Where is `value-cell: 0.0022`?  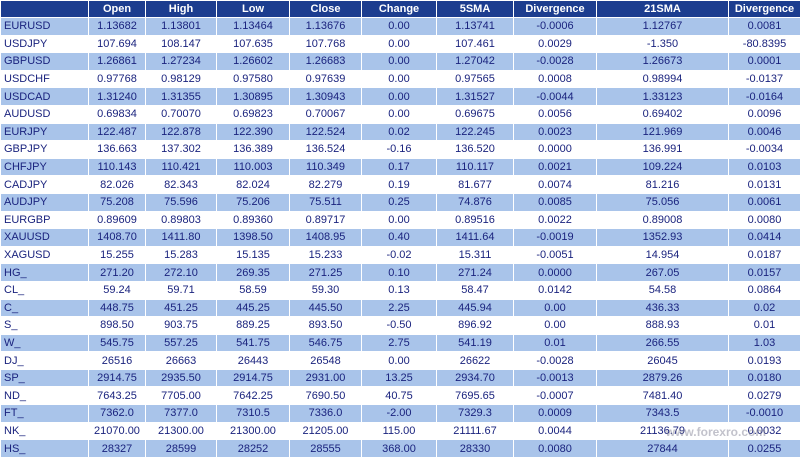
value-cell: 0.0022 is located at coordinates (555, 220).